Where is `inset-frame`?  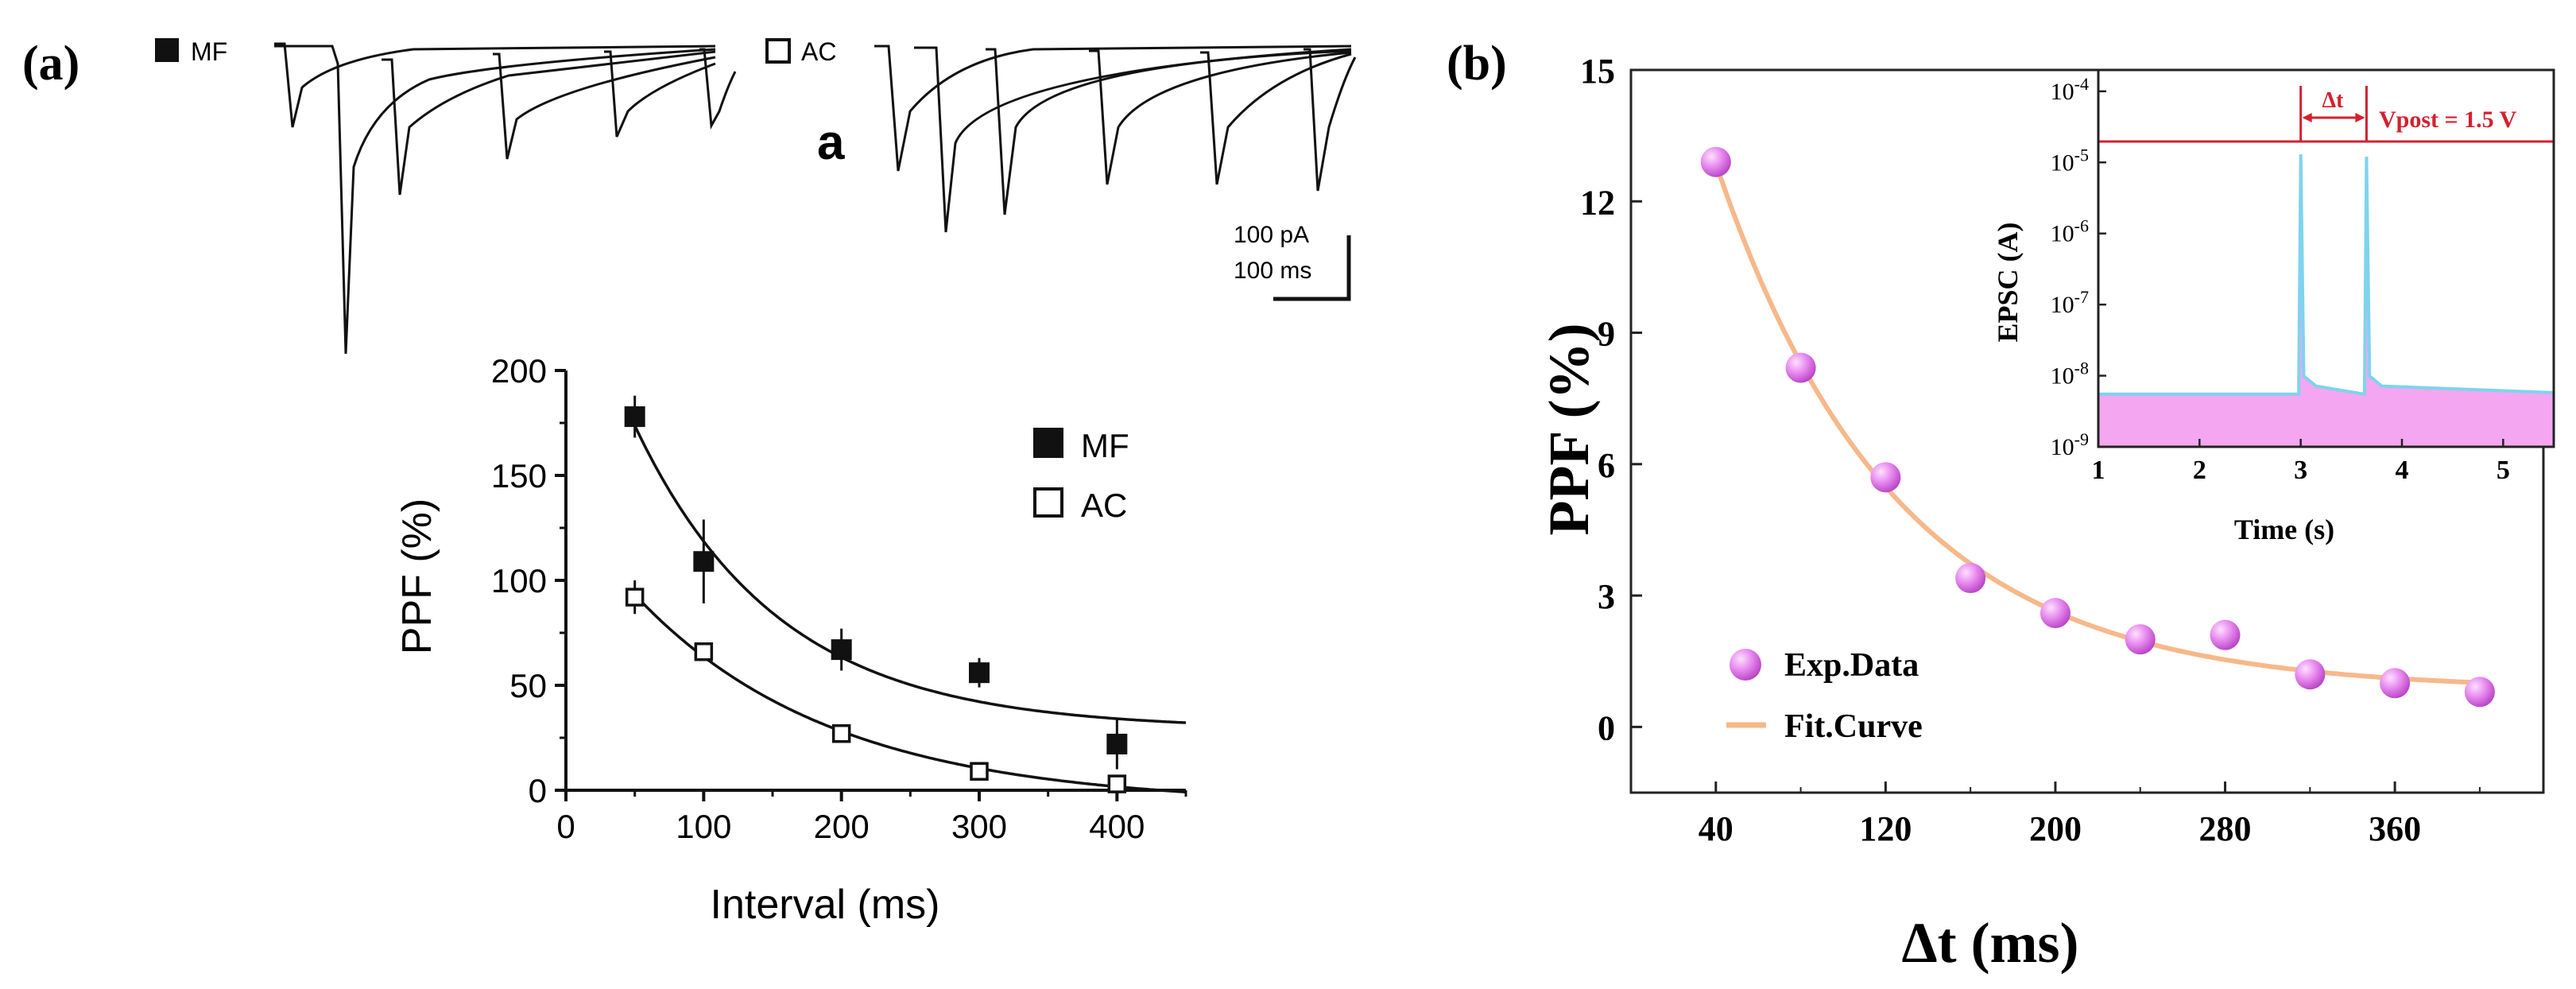
inset-frame is located at coordinates (2326, 258).